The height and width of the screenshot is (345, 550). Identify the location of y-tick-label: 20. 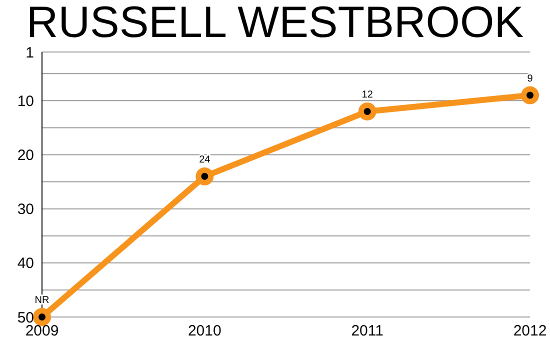
(25, 155).